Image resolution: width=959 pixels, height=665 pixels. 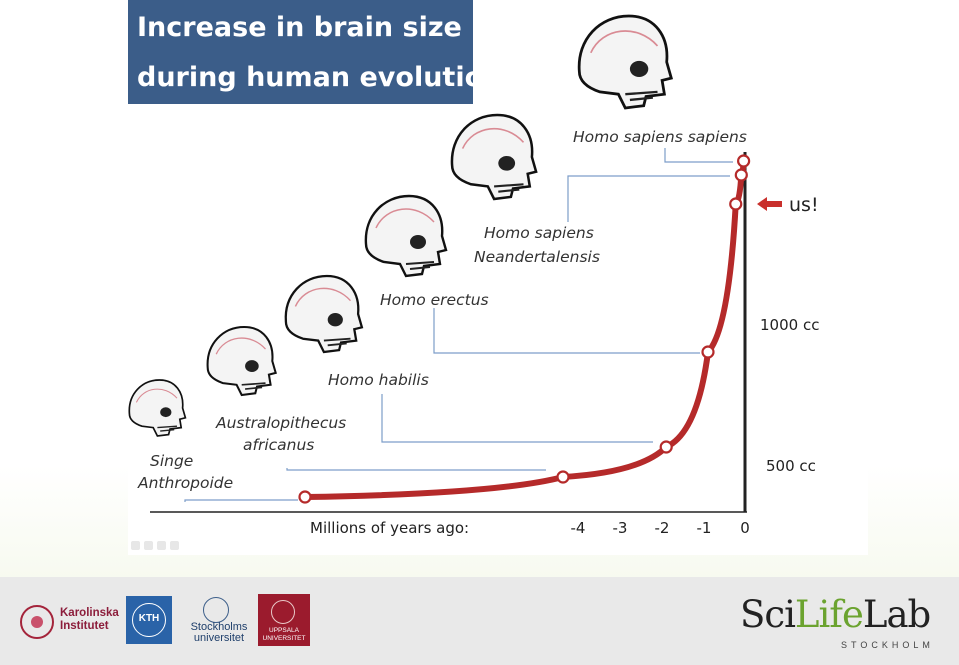 I want to click on species-label: Australopithecus, so click(x=280, y=423).